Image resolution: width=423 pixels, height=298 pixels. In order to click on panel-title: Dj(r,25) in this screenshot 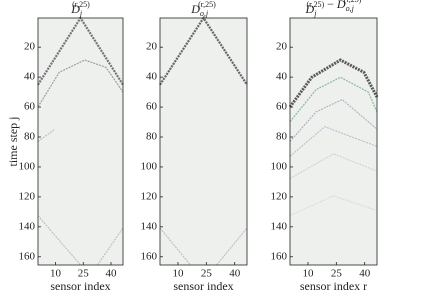, I will do `click(80, 9)`.